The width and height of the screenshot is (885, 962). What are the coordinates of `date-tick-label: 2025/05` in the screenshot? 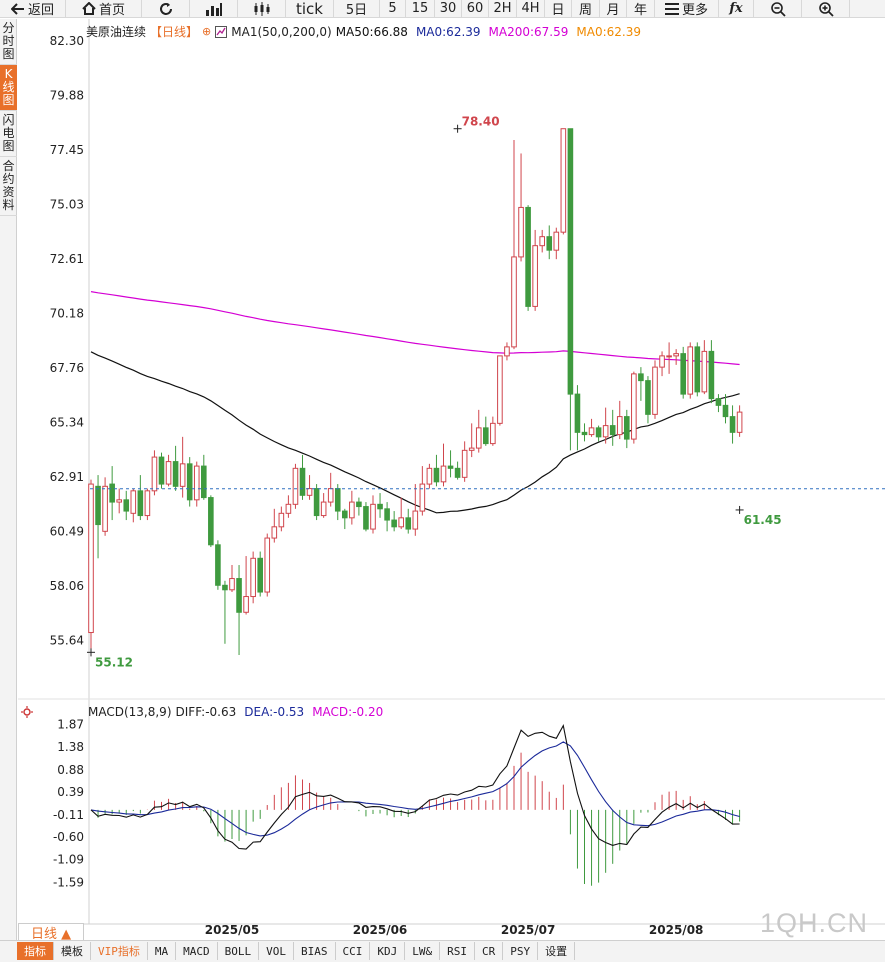 It's located at (232, 930).